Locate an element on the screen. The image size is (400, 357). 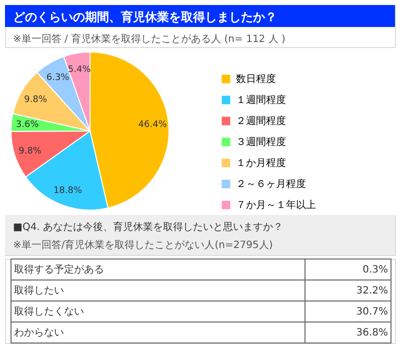
chart-subtitle: ※単一回答 / 育児休業を取得したことがある人 (n= 112 人 ) is located at coordinates (149, 39).